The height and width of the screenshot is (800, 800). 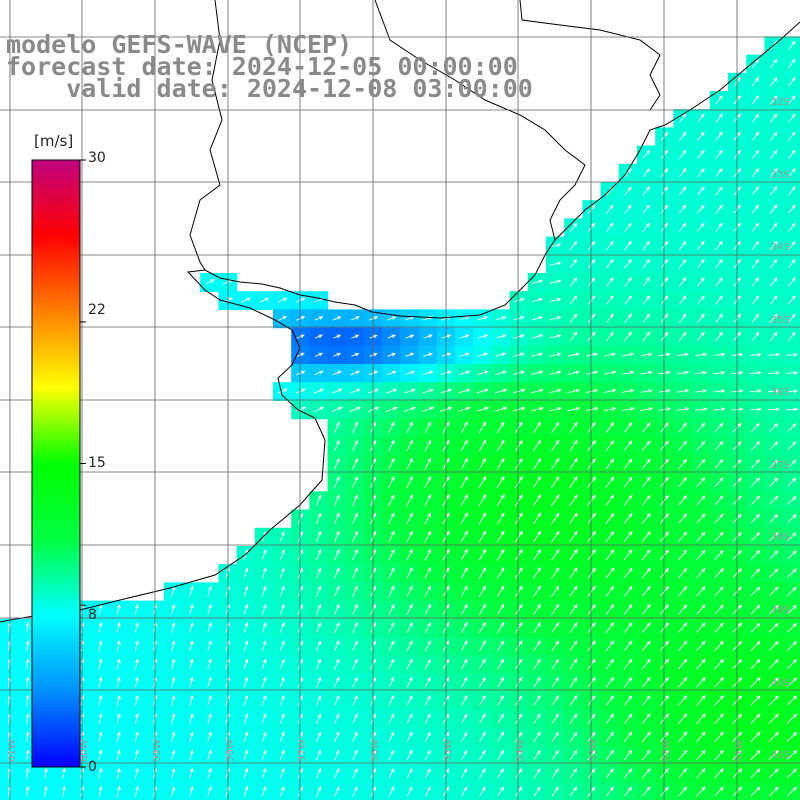 I want to click on lat-label-34S: 34S, so click(x=780, y=247).